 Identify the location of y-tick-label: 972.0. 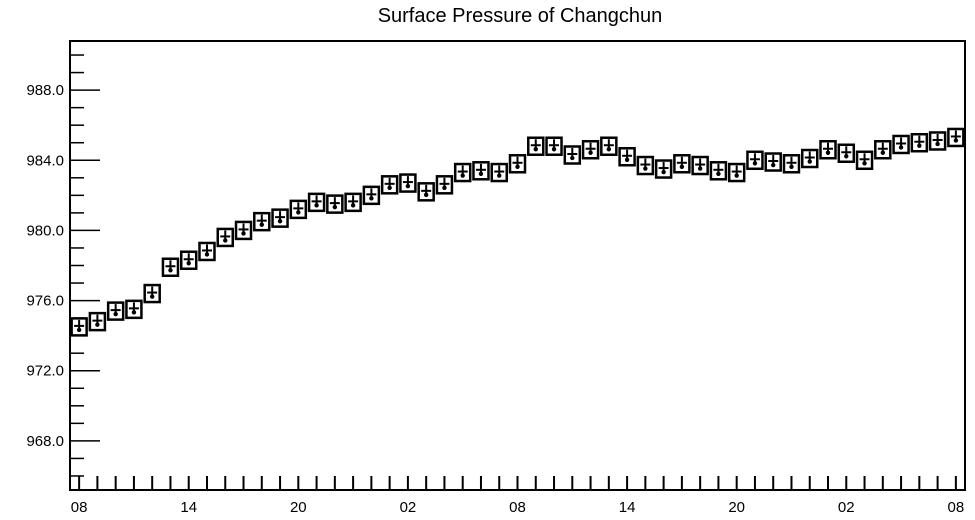
(45, 371).